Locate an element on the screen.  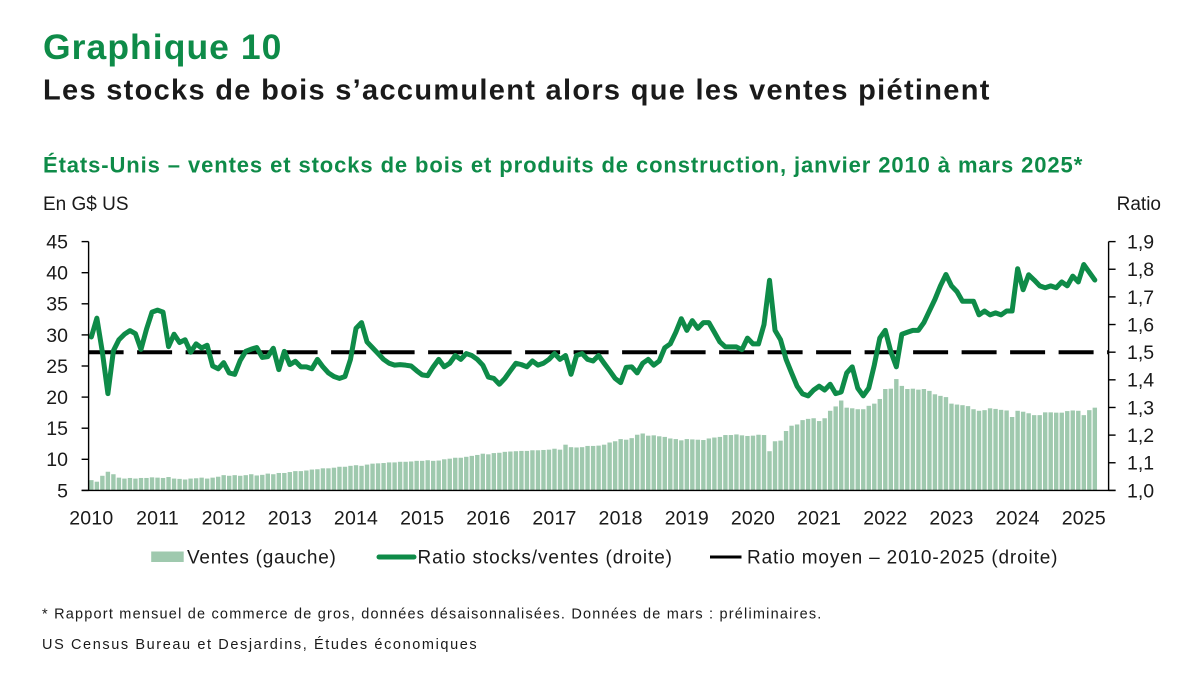
svg-text: 5 is located at coordinates (62, 491).